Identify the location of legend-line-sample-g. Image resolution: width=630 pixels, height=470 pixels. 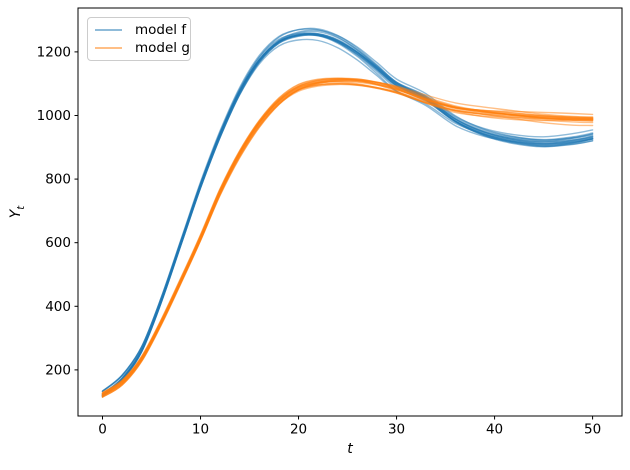
(108, 48).